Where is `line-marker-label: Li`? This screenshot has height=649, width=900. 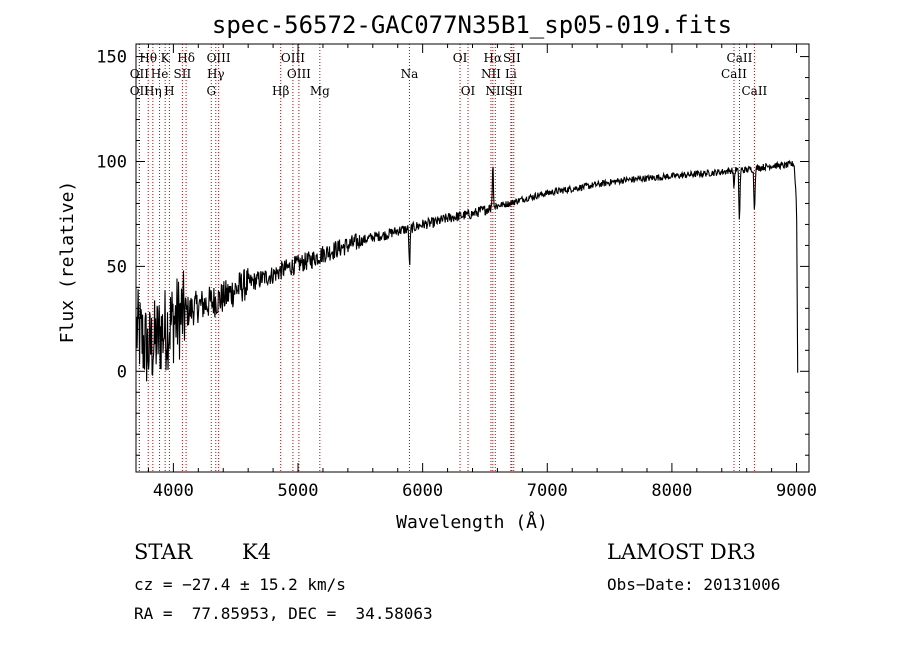 line-marker-label: Li is located at coordinates (511, 74).